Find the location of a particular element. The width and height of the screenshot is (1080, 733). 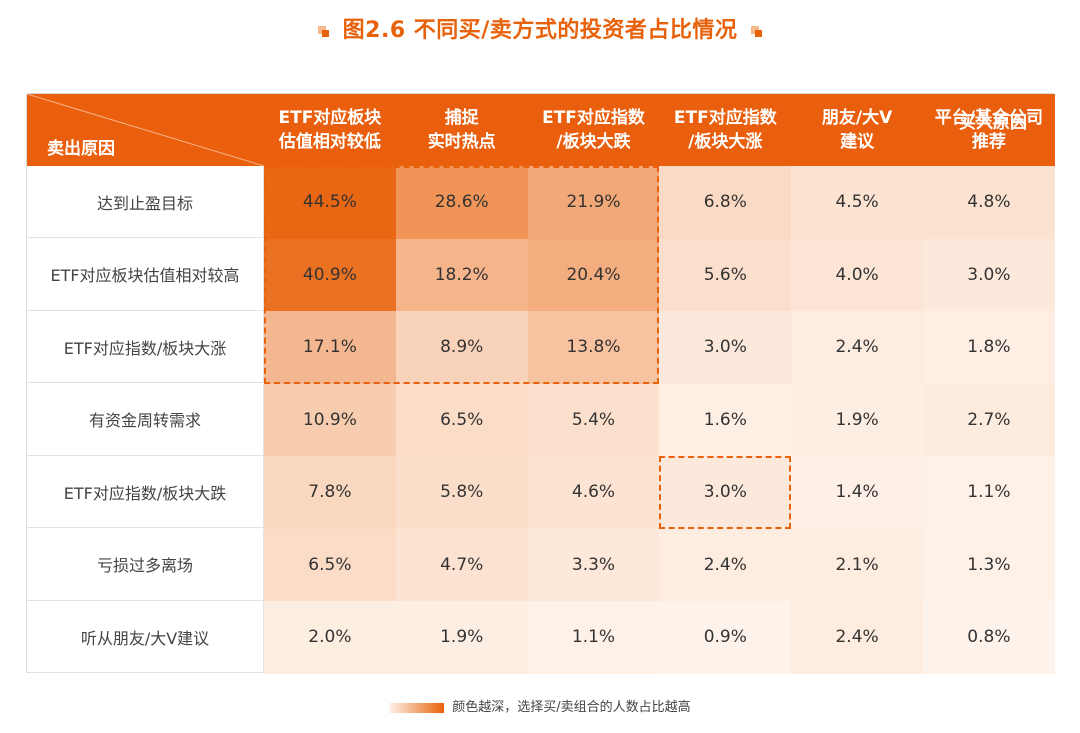

row-label: 亏损过多离场 is located at coordinates (145, 564).